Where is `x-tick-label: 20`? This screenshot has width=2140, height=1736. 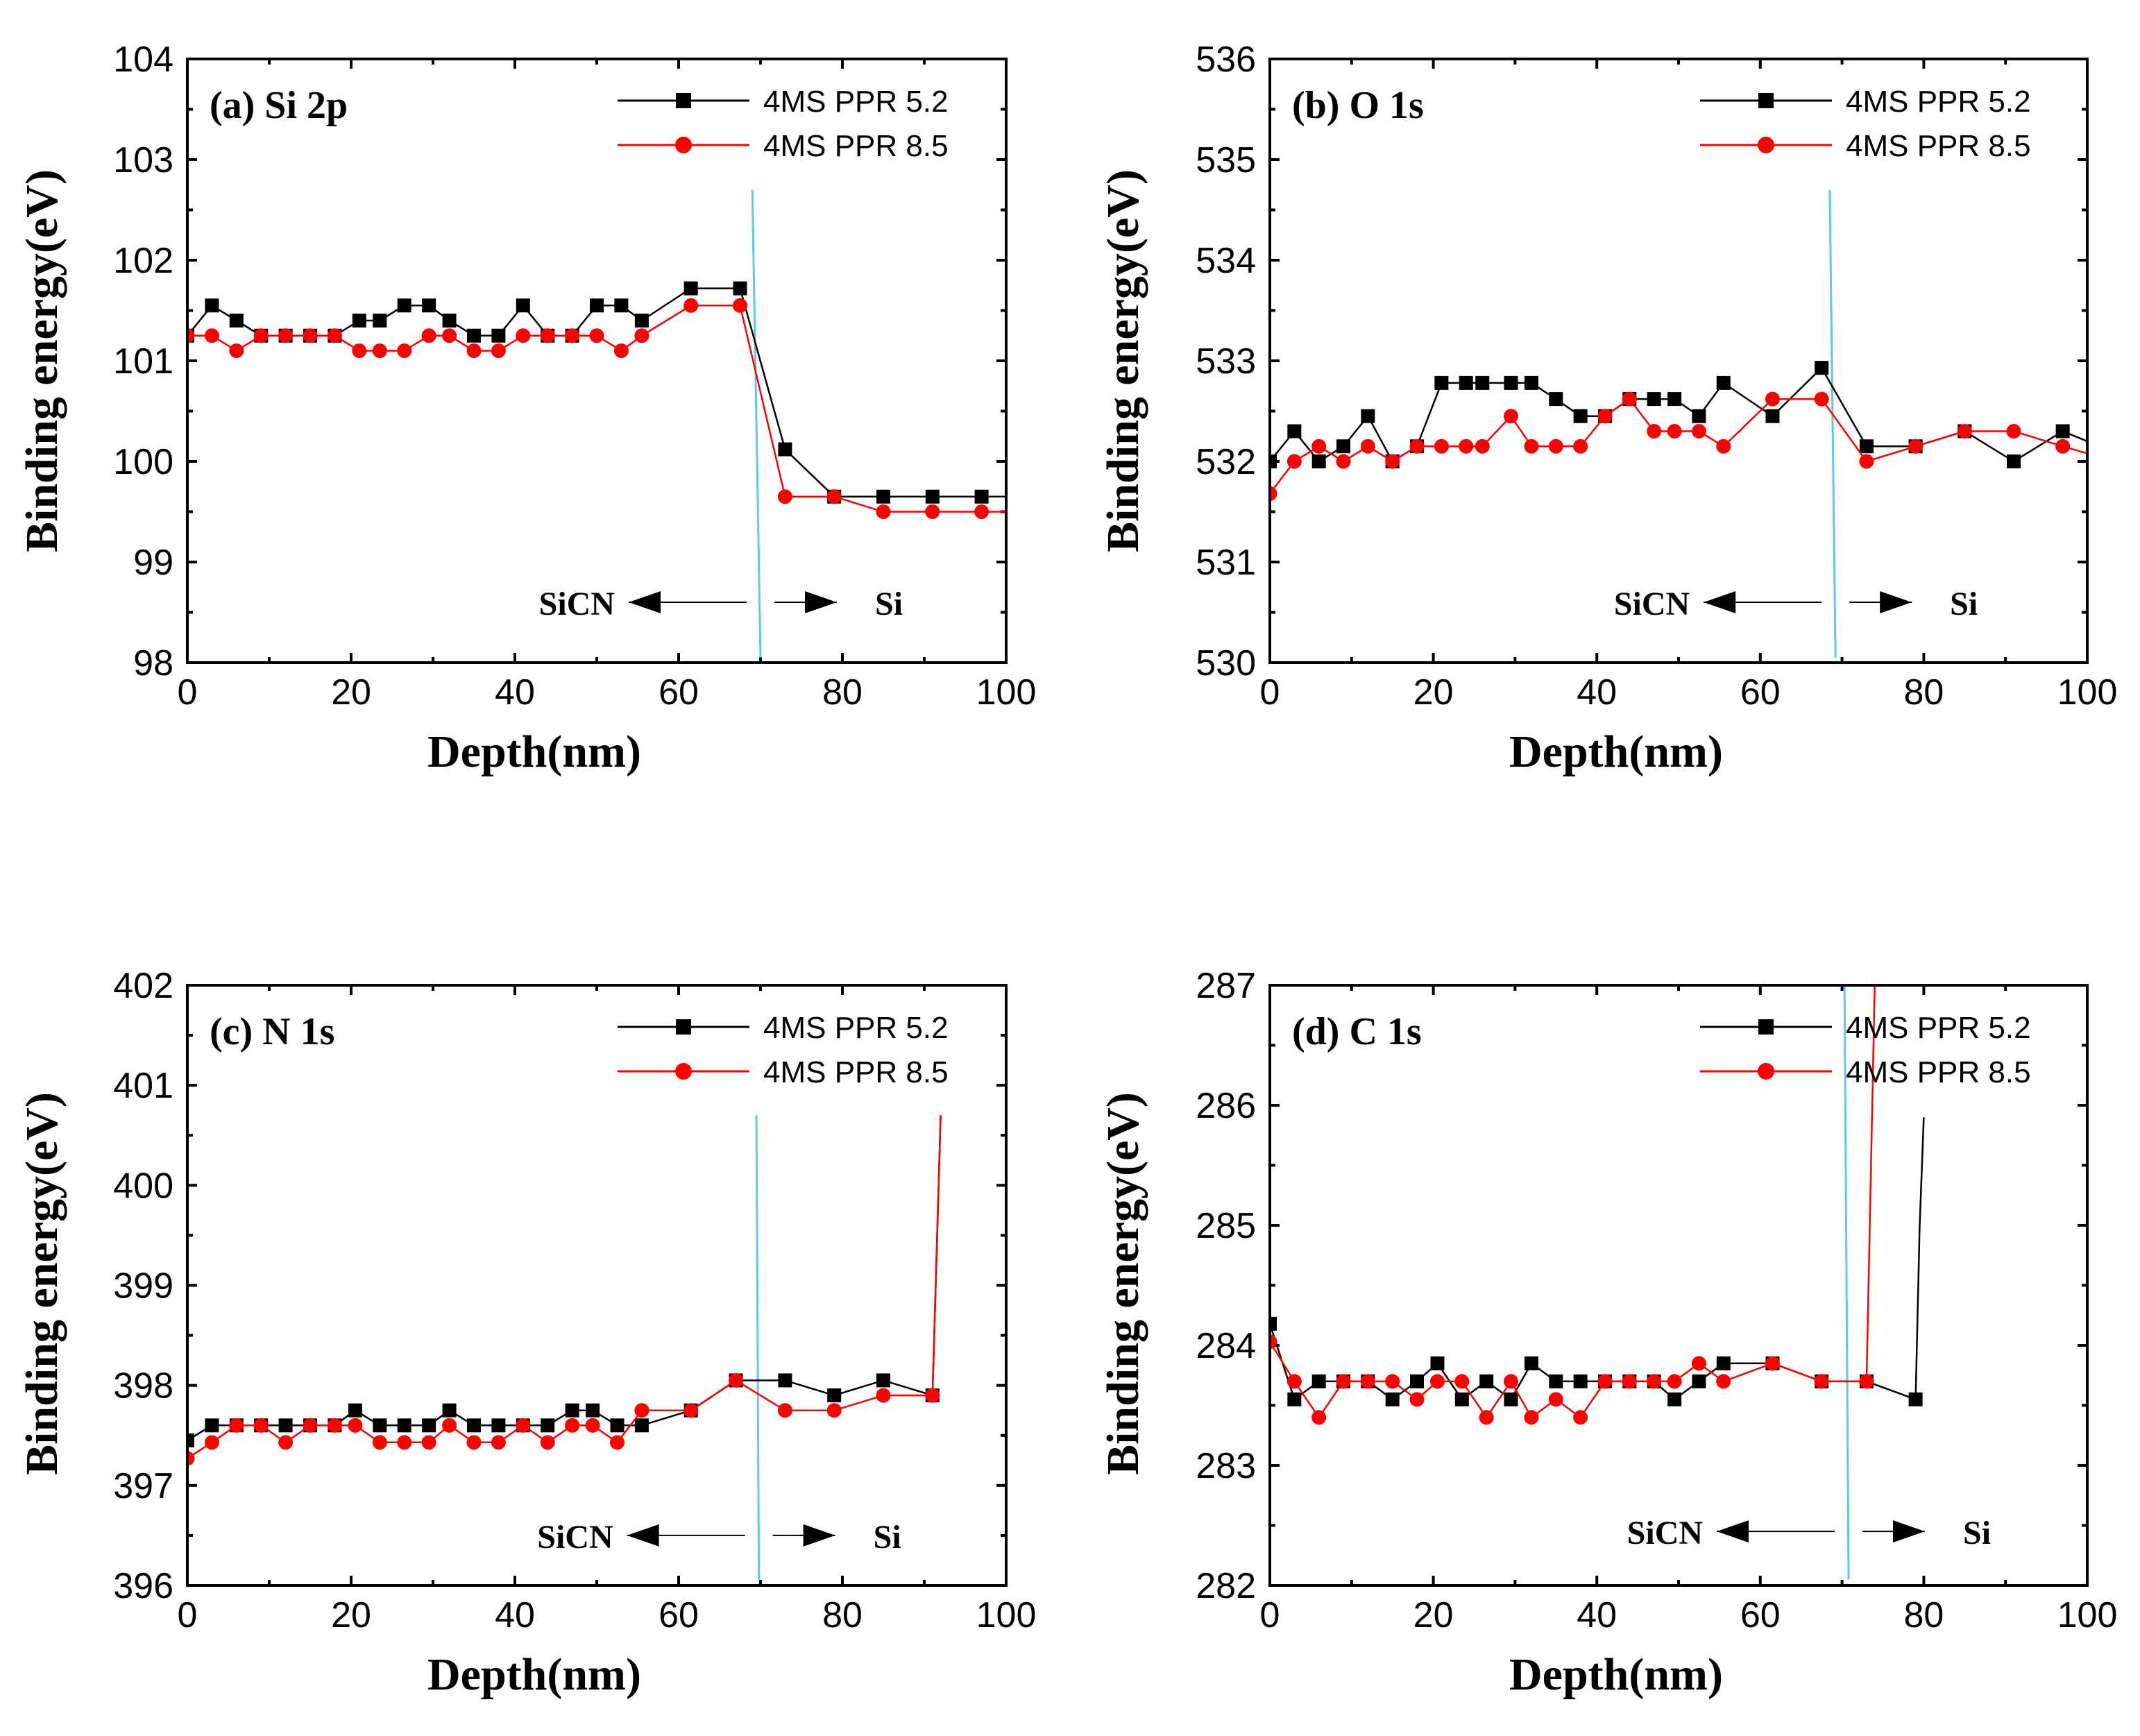
x-tick-label: 20 is located at coordinates (1433, 692).